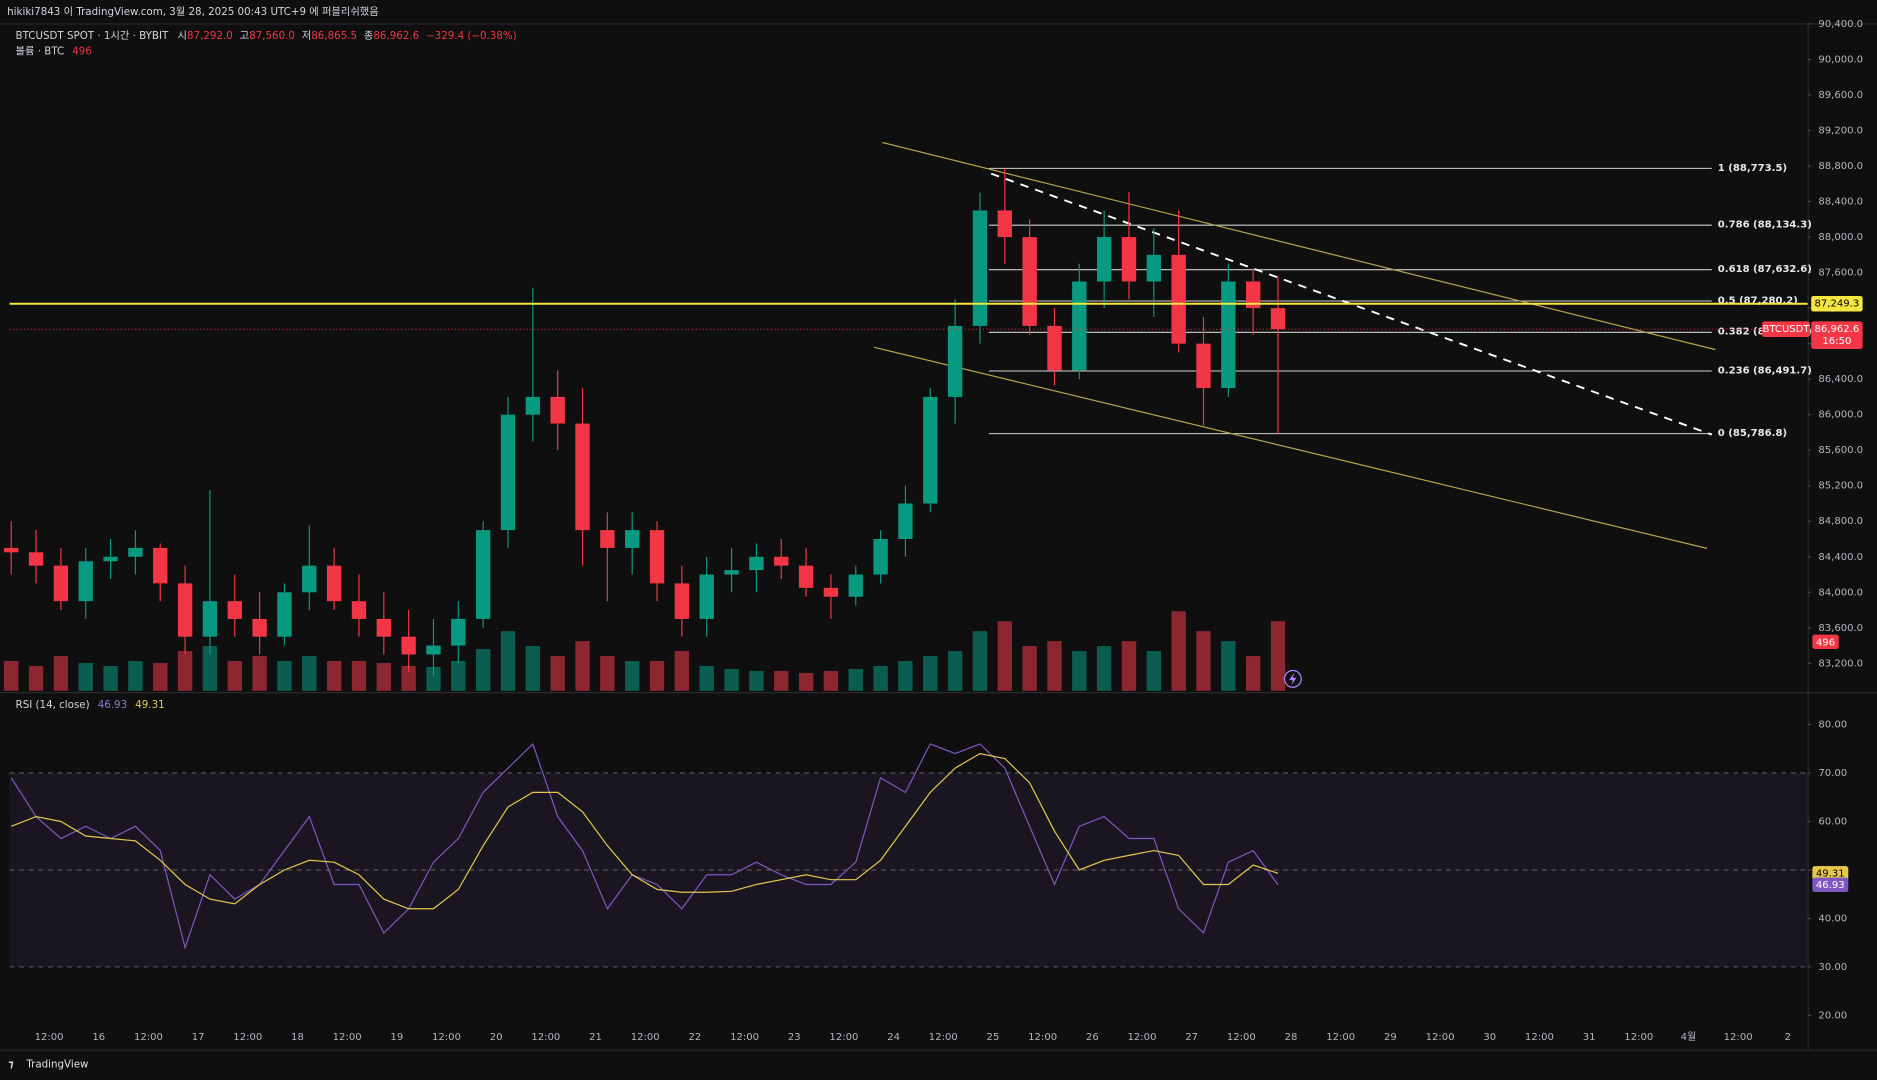  I want to click on y-tick-label: 84,800.0, so click(1840, 521).